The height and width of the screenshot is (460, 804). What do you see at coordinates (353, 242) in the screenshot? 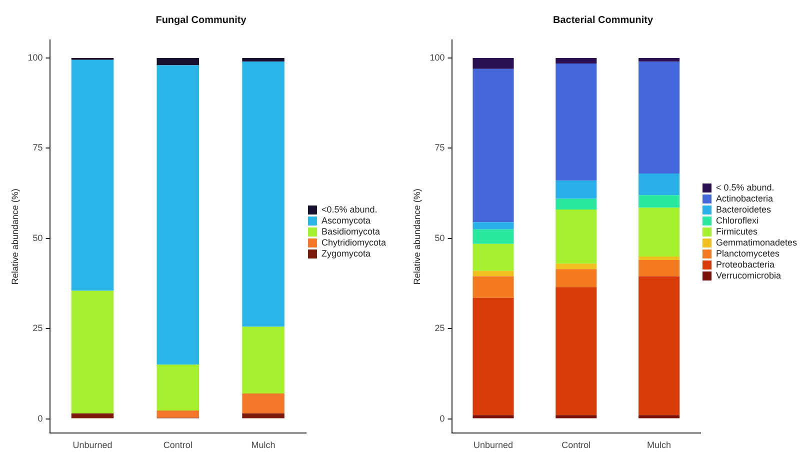
I see `legend-label: Chytridiomycota` at bounding box center [353, 242].